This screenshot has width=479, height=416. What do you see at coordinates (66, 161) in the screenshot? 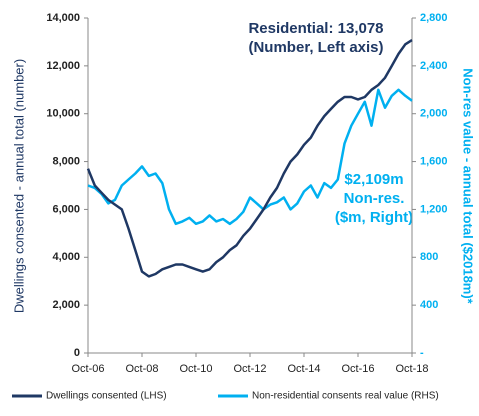
I see `y-tick-label: 8,000` at bounding box center [66, 161].